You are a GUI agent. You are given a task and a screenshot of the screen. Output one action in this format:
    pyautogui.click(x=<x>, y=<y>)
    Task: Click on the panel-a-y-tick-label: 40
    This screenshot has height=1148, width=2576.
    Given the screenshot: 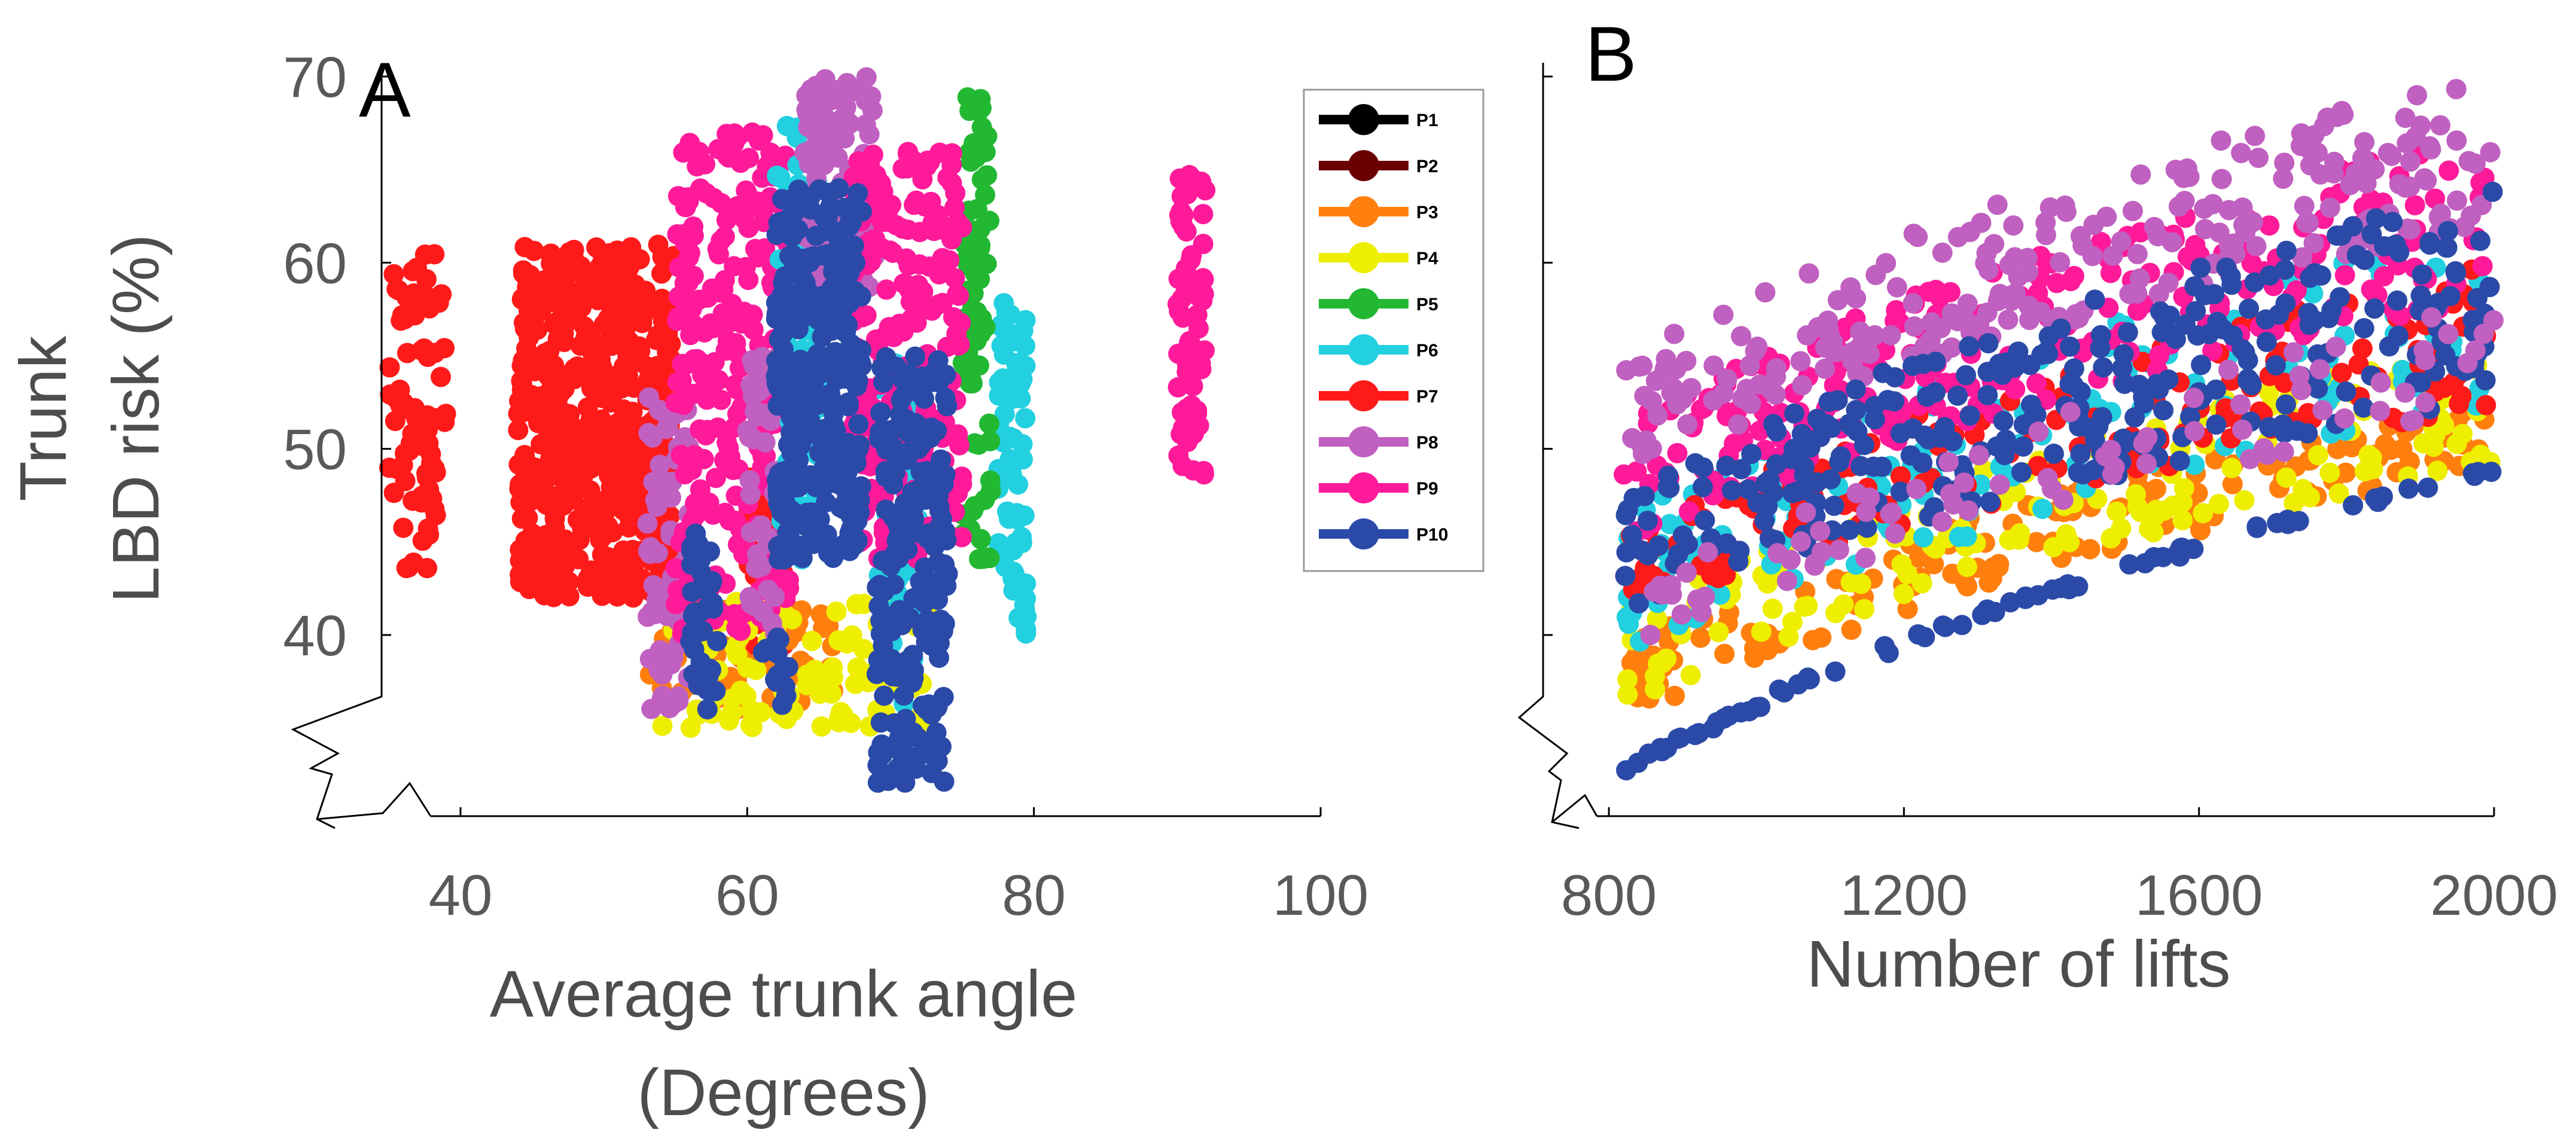 What is the action you would take?
    pyautogui.click(x=315, y=636)
    